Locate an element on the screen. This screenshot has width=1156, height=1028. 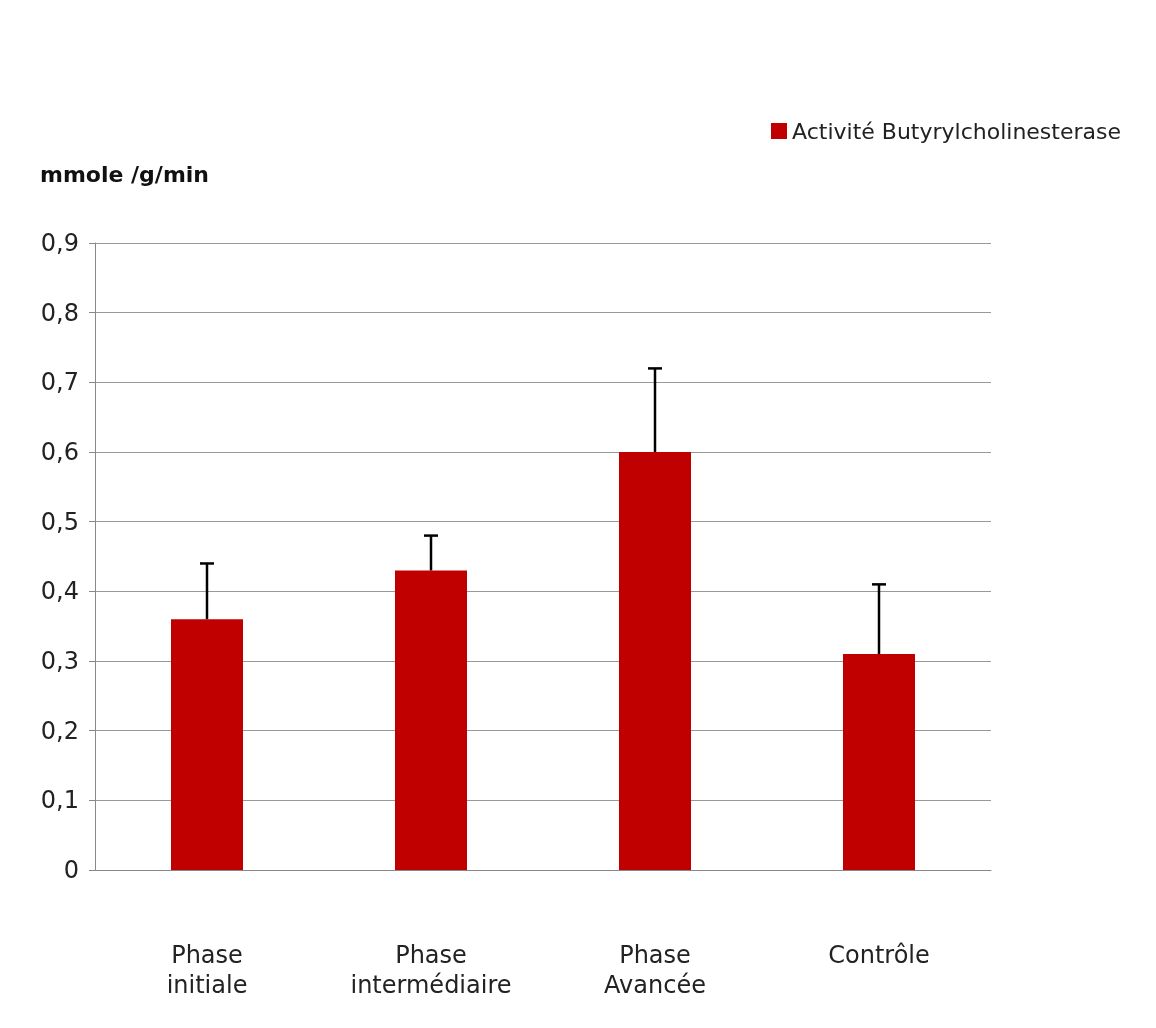
y-tick-label: 0,7 is located at coordinates (59, 382).